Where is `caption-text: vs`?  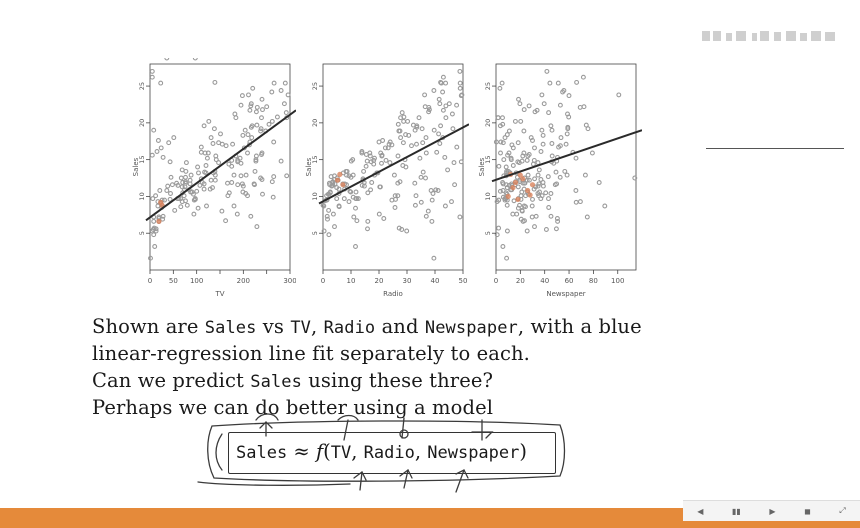
caption-text: vs is located at coordinates (273, 326).